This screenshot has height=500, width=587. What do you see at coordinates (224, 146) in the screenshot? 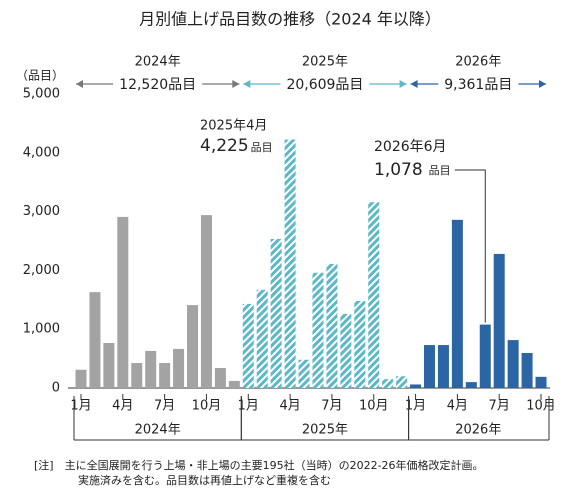
I see `annotation-value: 4,225` at bounding box center [224, 146].